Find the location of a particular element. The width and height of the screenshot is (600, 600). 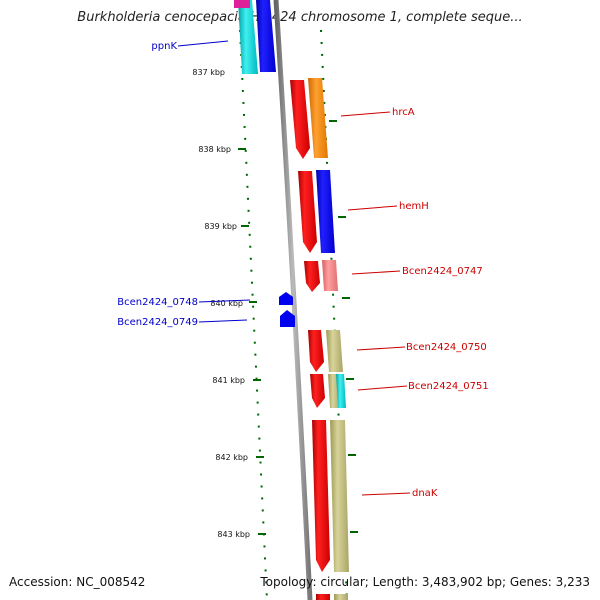

tick-label-840: 840 kbp is located at coordinates (226, 303).